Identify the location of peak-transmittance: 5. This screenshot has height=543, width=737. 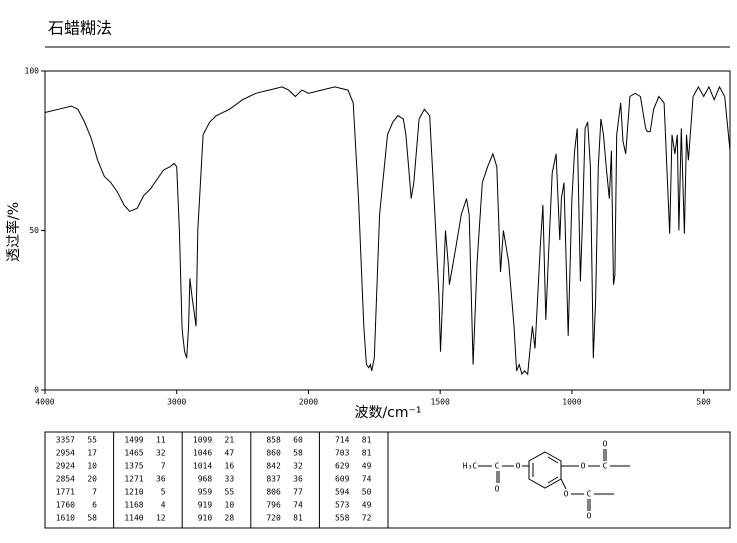
(163, 492).